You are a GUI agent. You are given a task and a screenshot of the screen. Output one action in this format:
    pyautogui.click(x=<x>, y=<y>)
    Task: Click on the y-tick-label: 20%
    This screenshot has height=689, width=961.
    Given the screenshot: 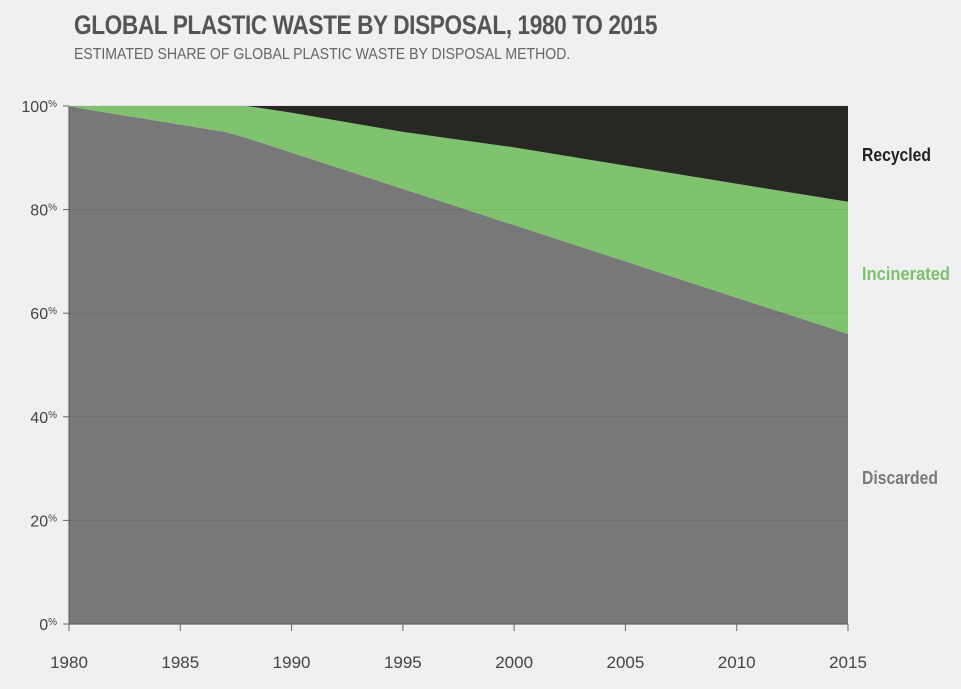 What is the action you would take?
    pyautogui.click(x=43, y=521)
    